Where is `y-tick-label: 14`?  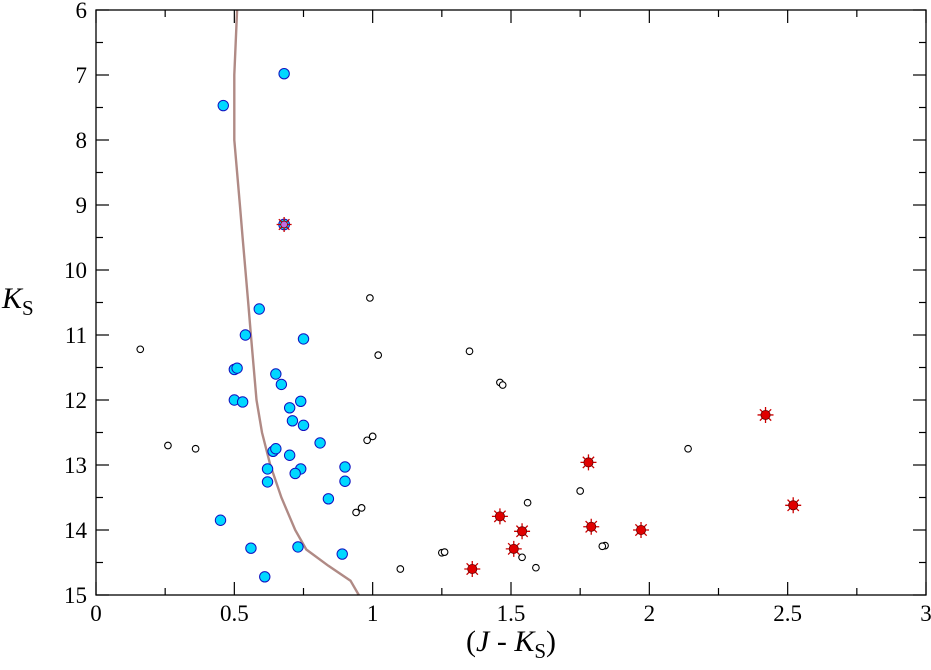
y-tick-label: 14 is located at coordinates (76, 530).